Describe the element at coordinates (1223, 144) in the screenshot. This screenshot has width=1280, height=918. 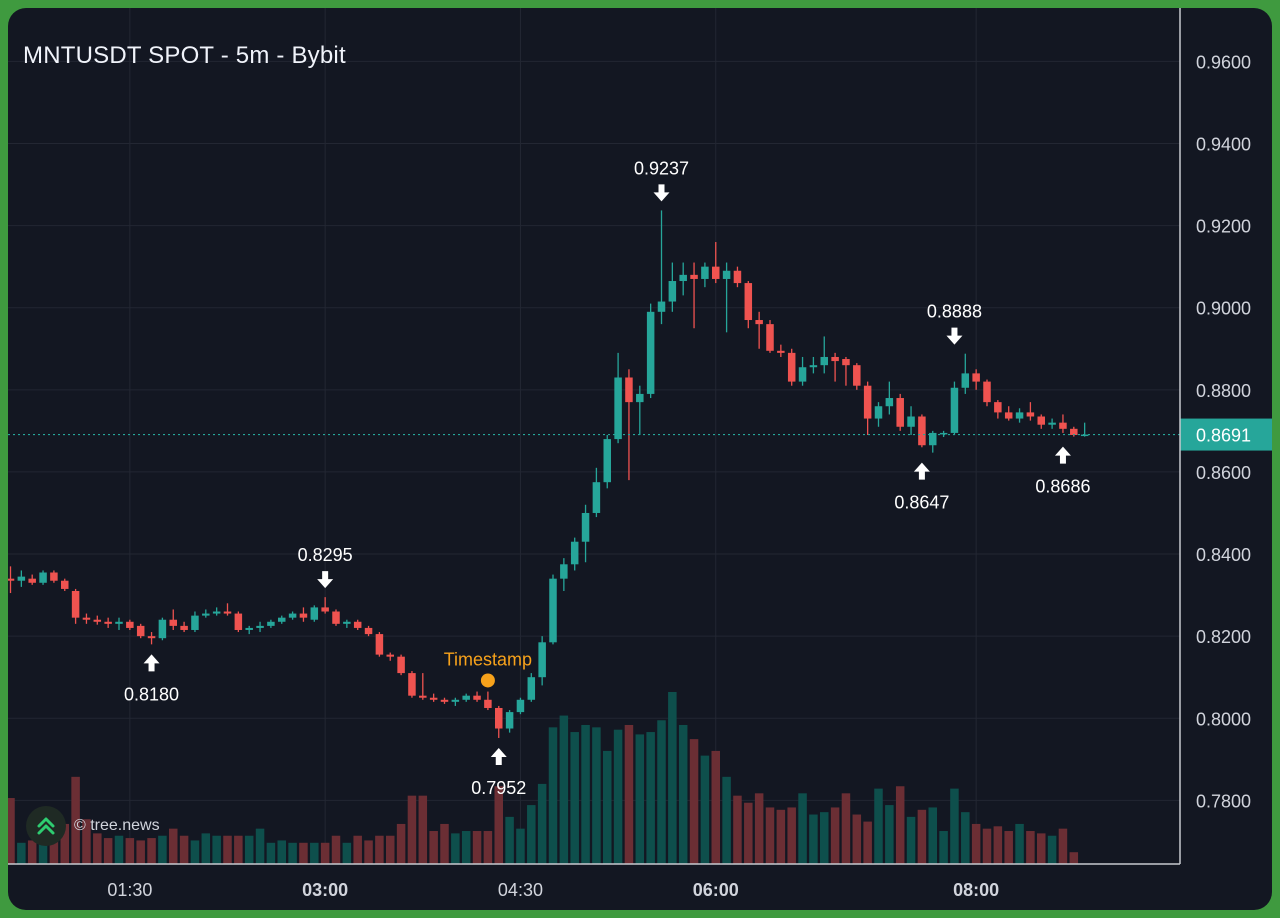
I see `price-tick-label: 0.9400` at that location.